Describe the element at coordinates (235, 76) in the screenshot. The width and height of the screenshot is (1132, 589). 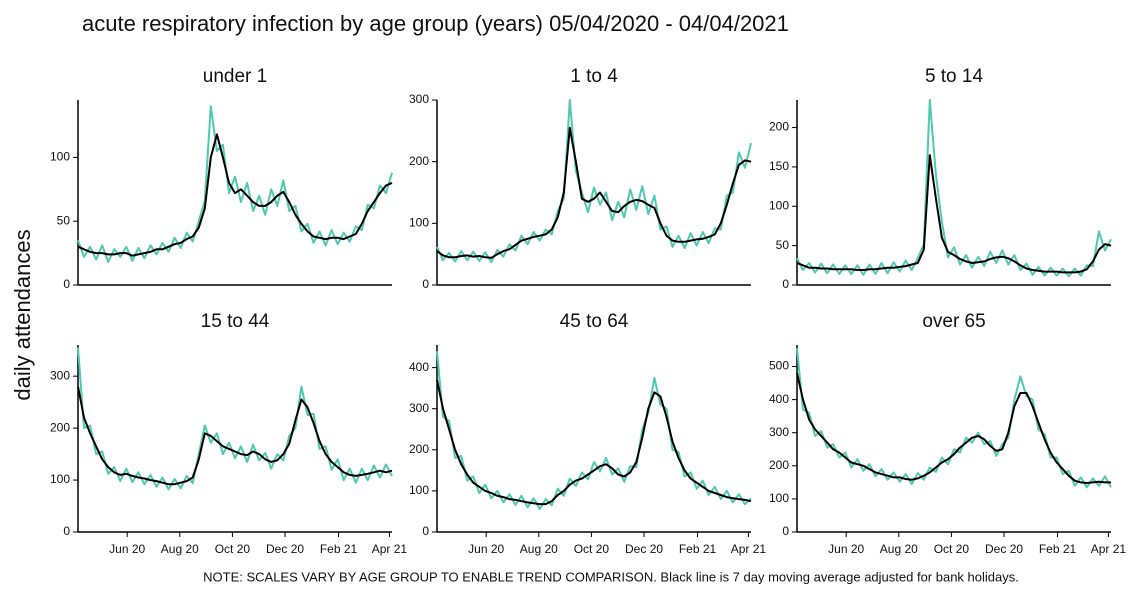
I see `panel-title: under 1` at that location.